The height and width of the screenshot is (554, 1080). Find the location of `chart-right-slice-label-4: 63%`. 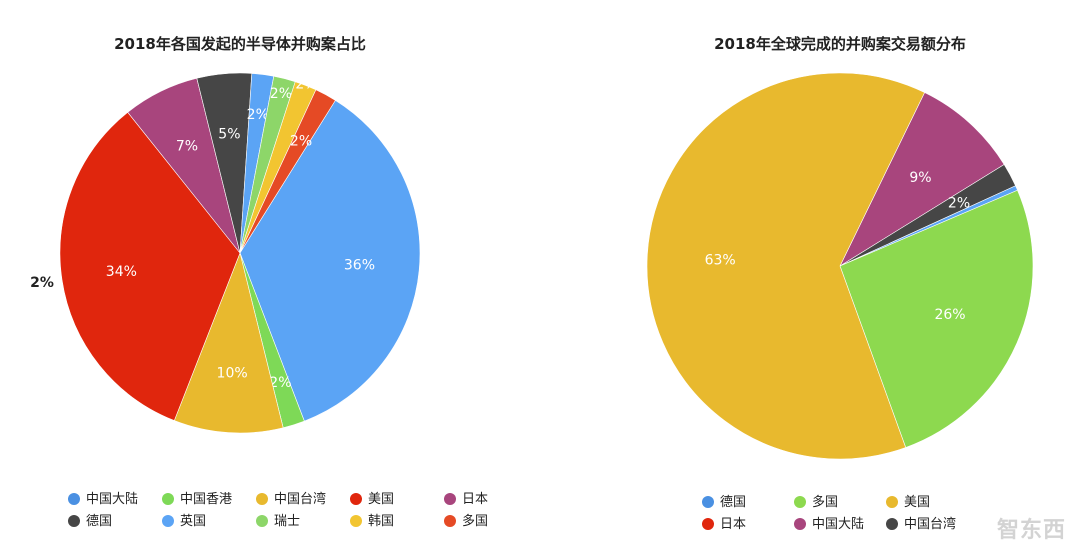

chart-right-slice-label-4: 63% is located at coordinates (720, 261).